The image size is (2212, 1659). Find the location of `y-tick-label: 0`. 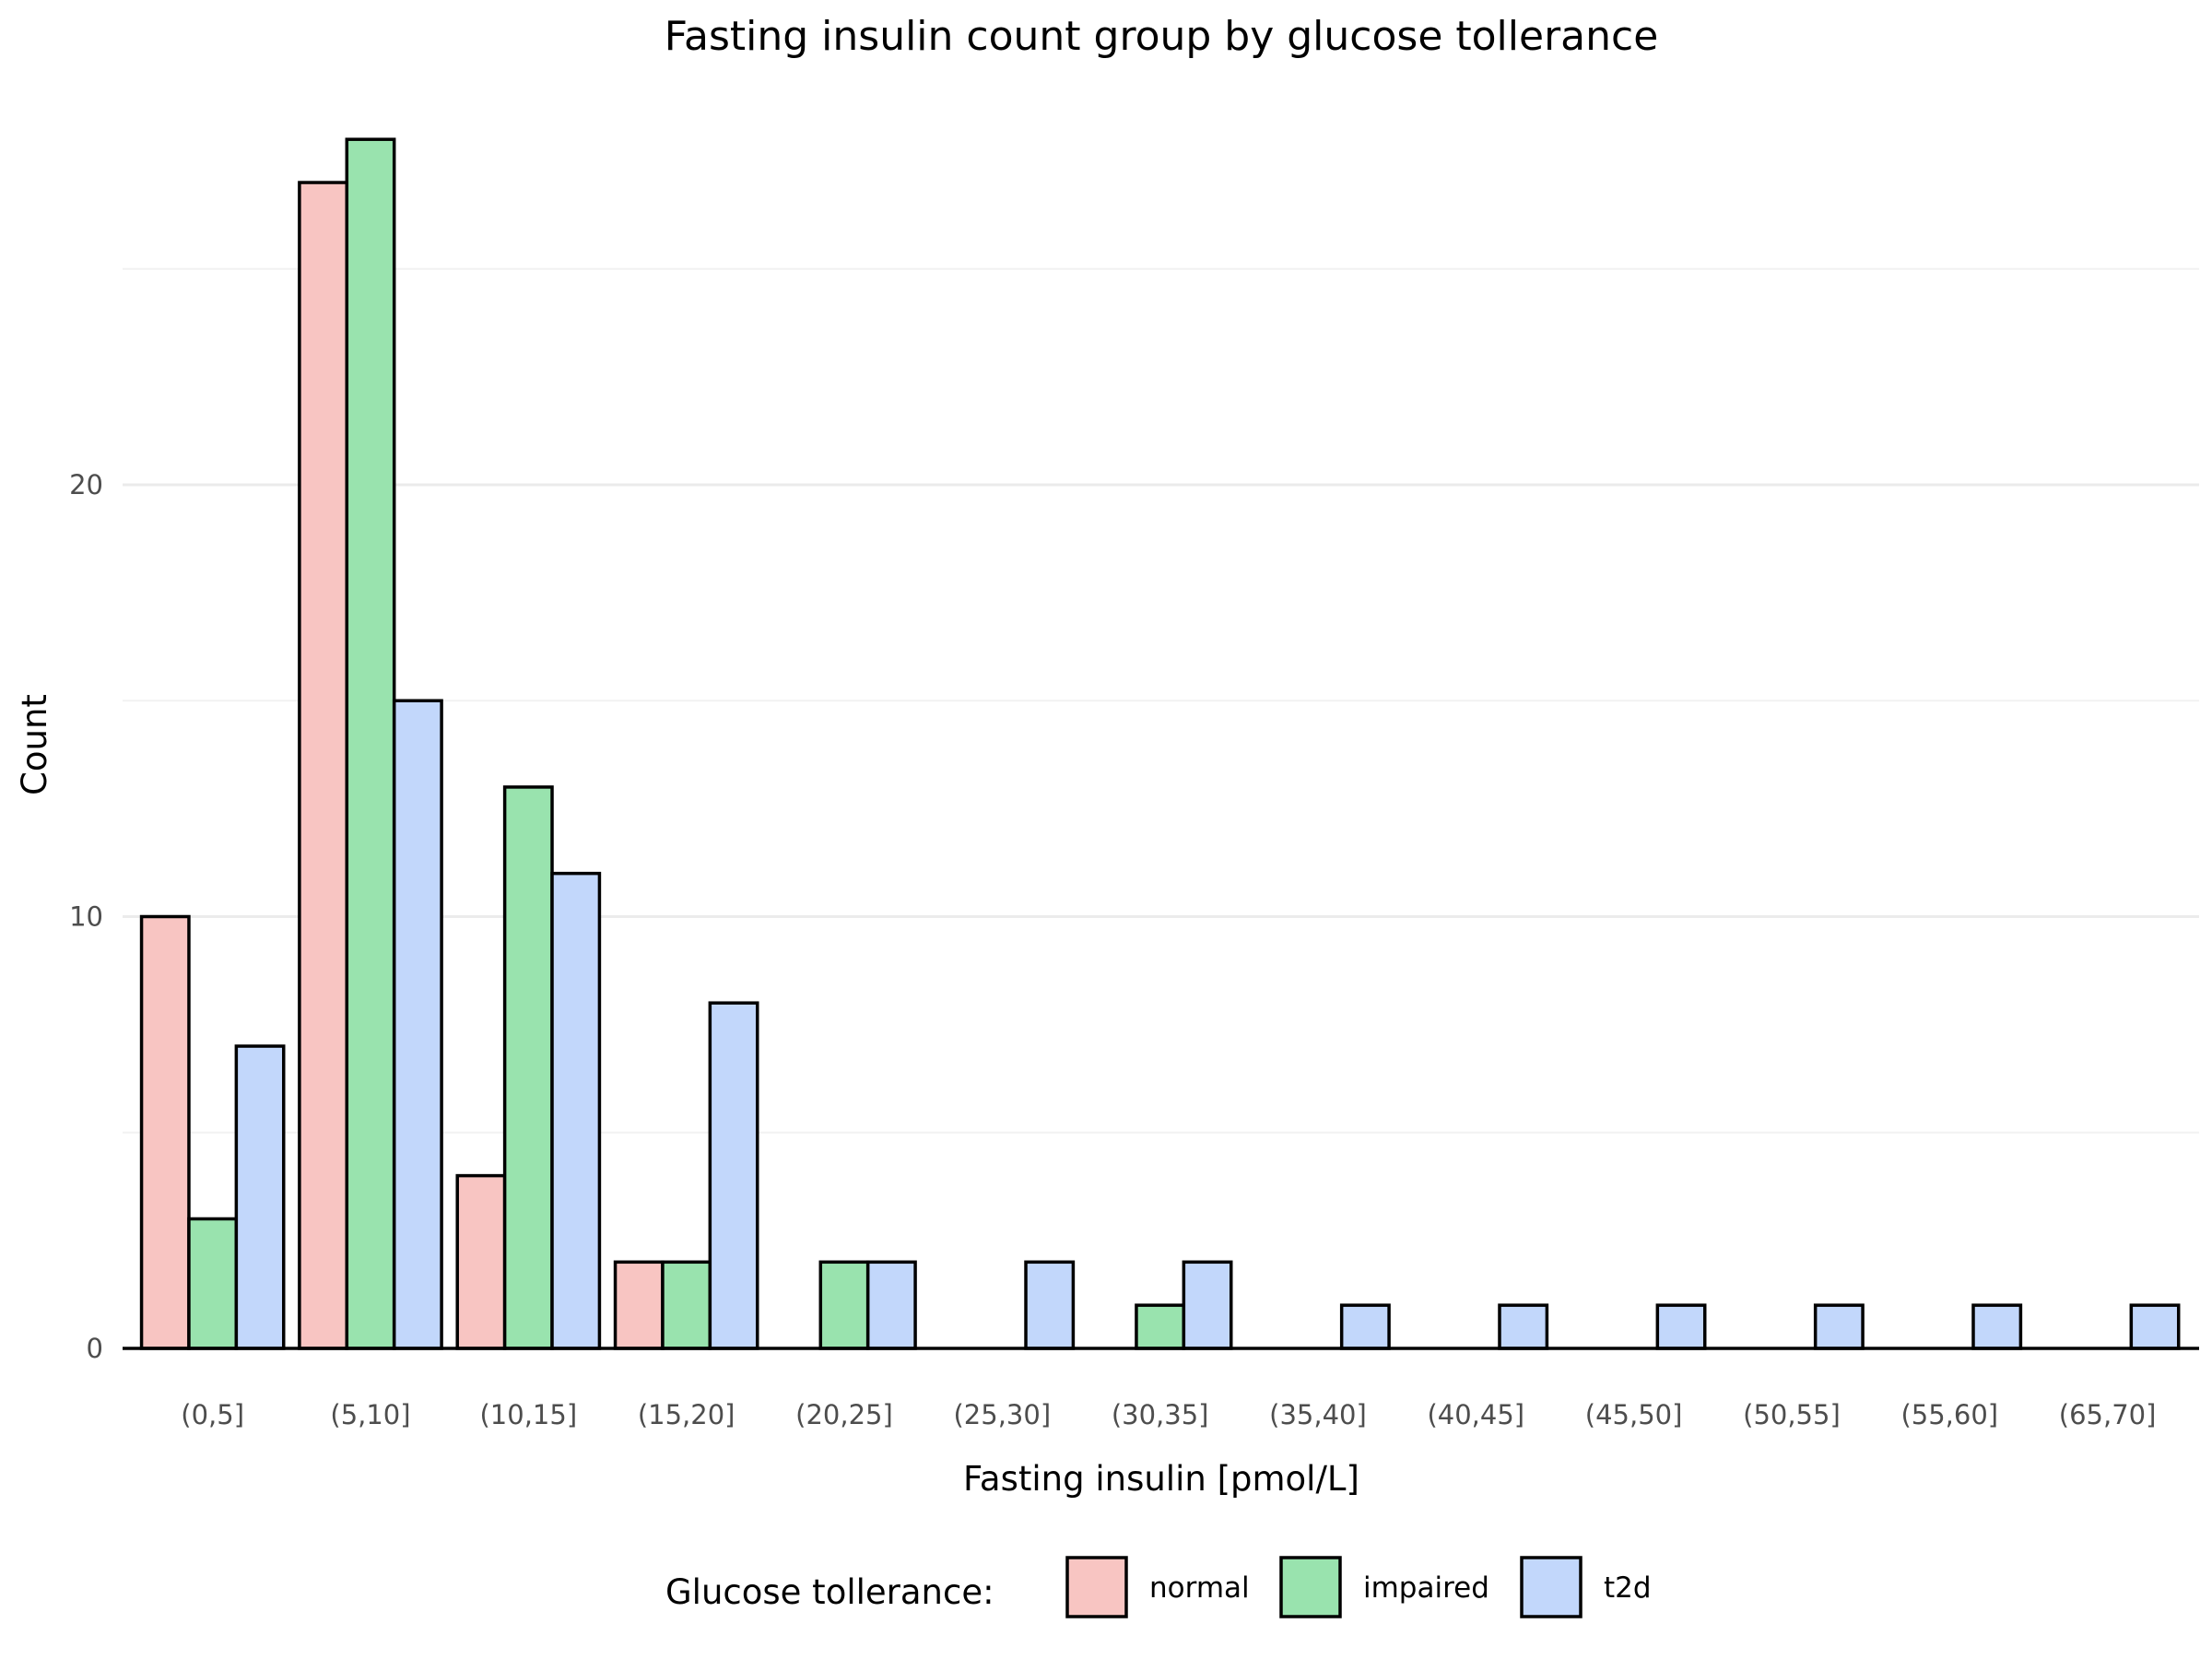

y-tick-label: 0 is located at coordinates (95, 1348).